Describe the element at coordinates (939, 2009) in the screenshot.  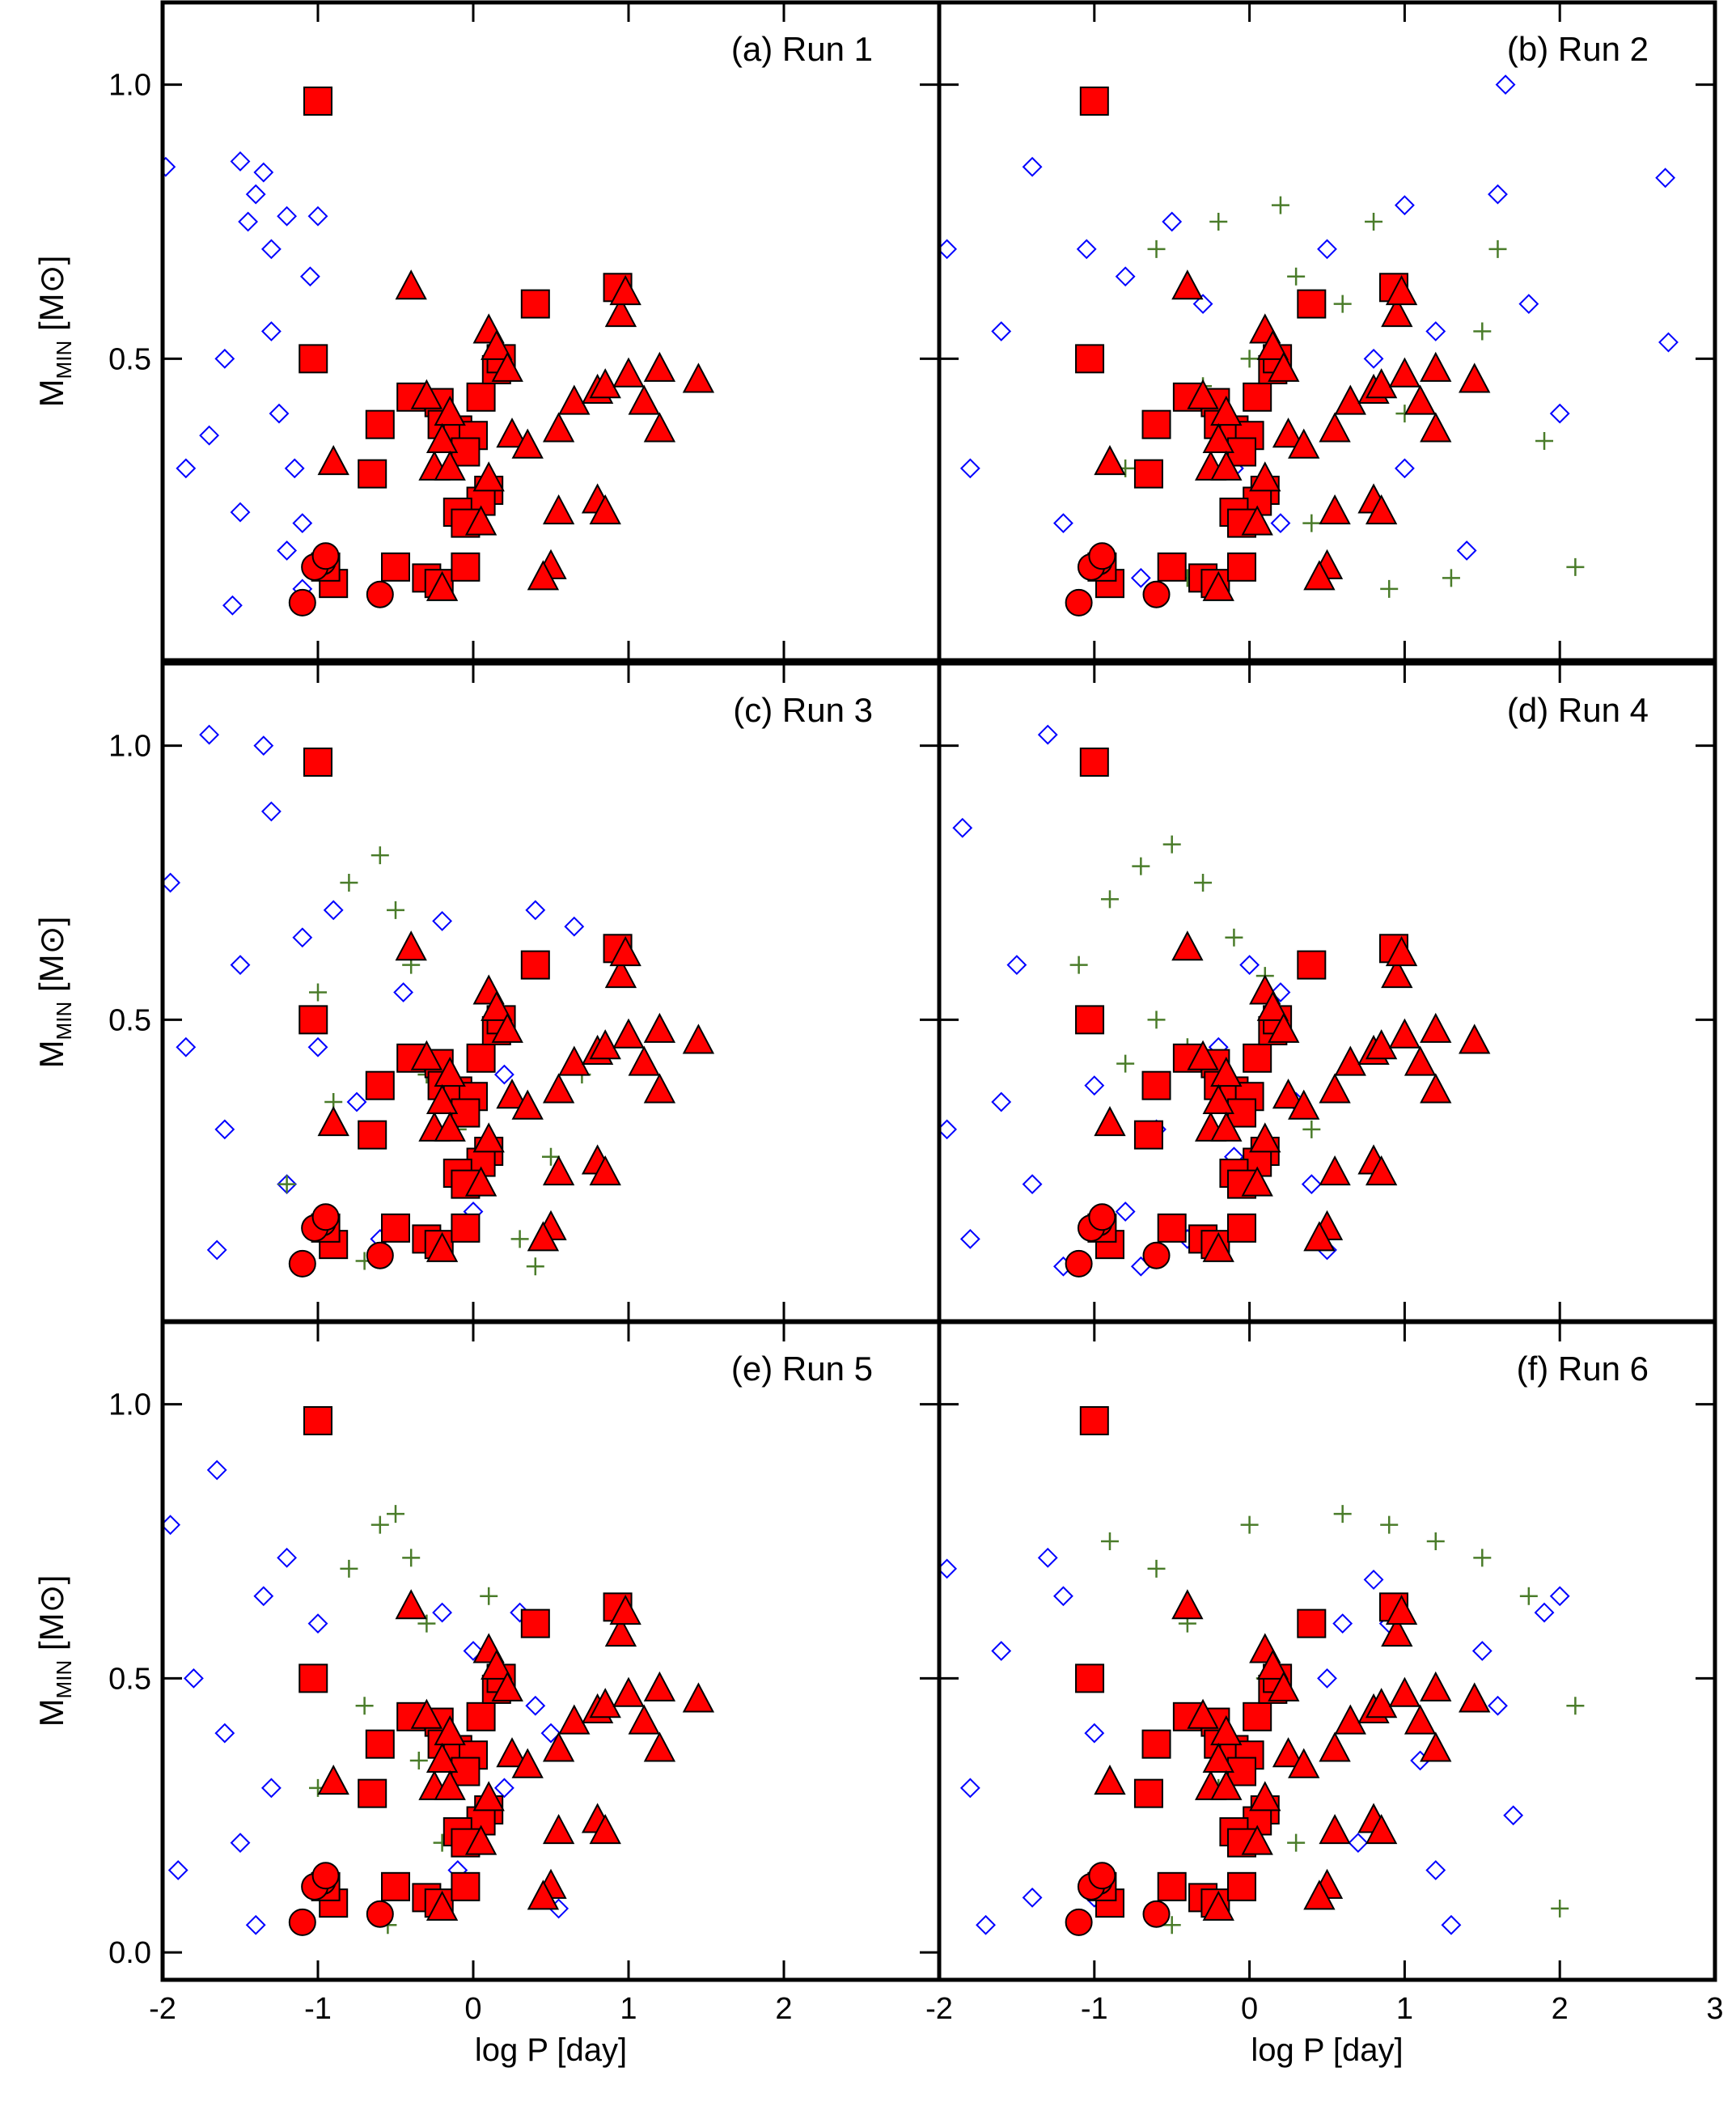
I see `x-tick-label: -2` at that location.